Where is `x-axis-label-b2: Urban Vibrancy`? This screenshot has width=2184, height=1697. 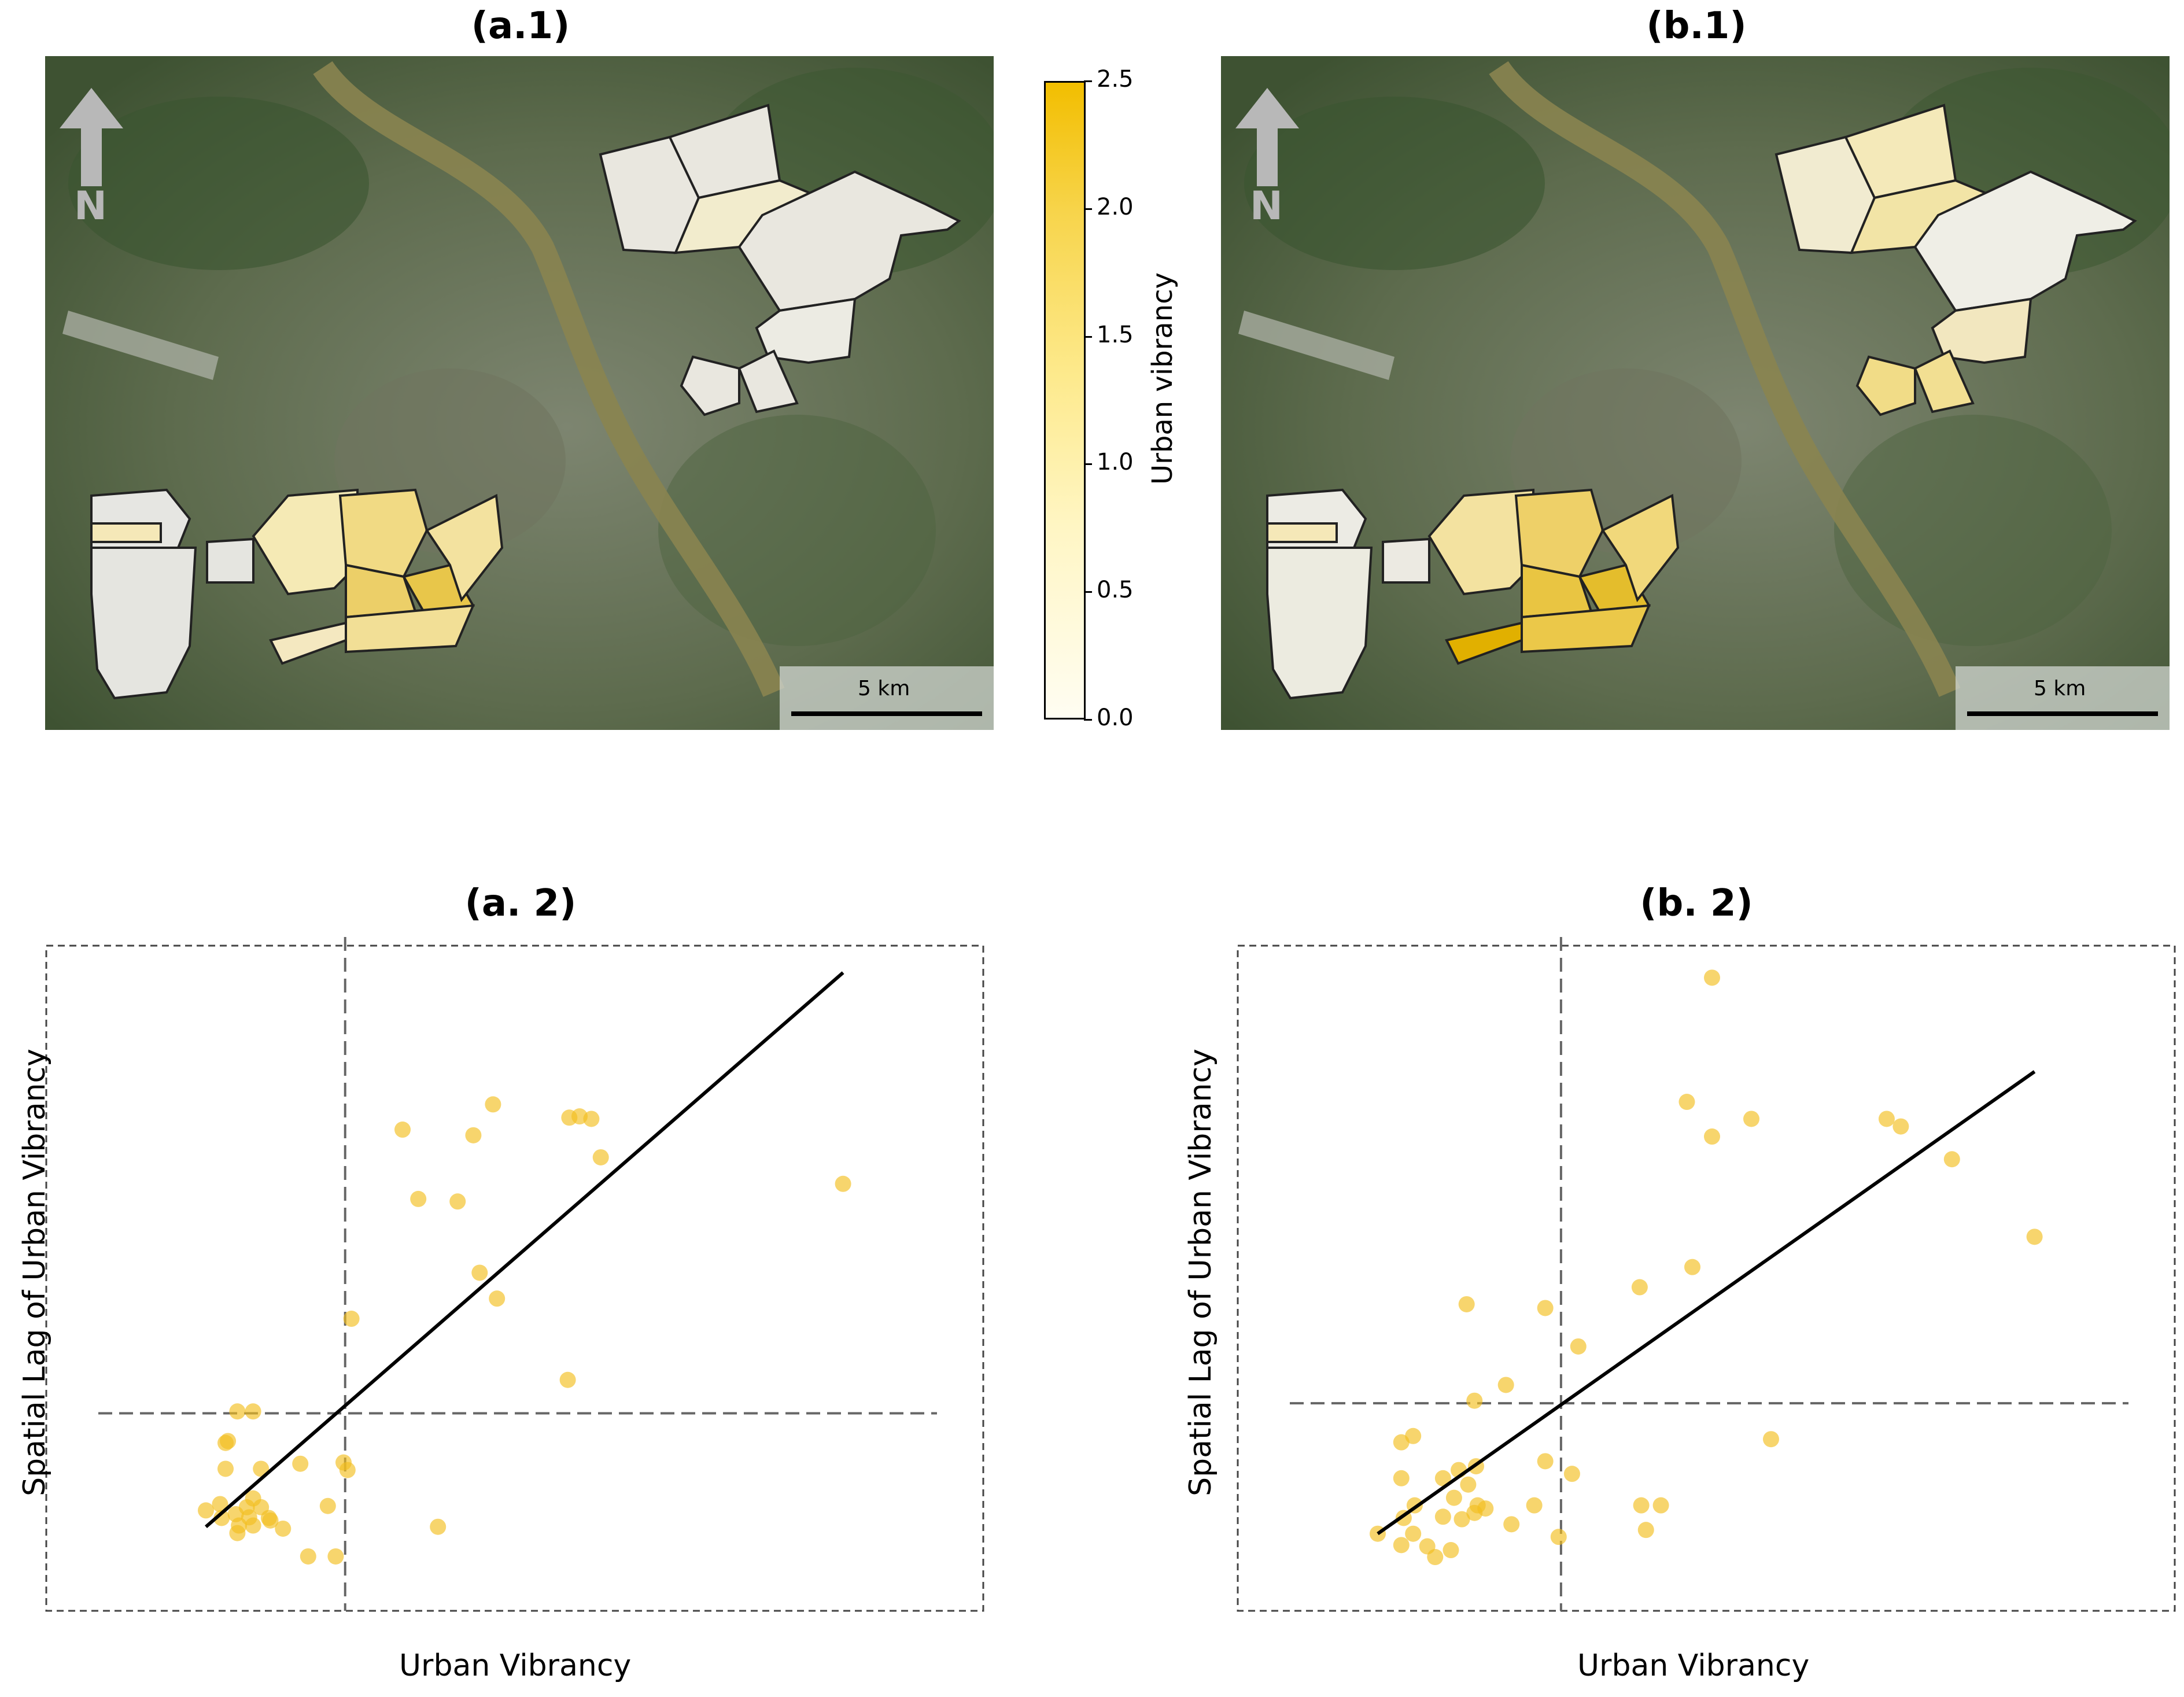
x-axis-label-b2: Urban Vibrancy is located at coordinates (1694, 1666).